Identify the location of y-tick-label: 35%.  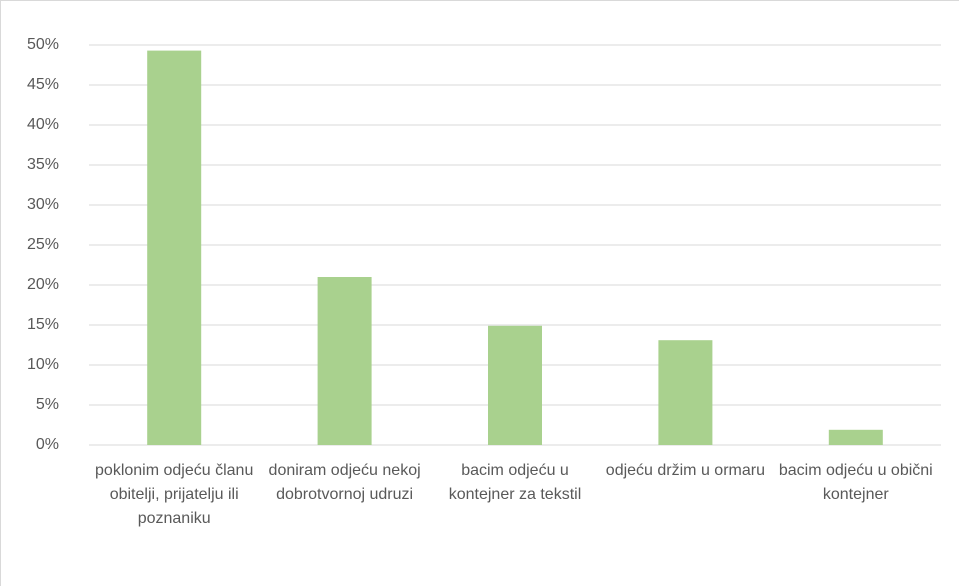
(43, 164).